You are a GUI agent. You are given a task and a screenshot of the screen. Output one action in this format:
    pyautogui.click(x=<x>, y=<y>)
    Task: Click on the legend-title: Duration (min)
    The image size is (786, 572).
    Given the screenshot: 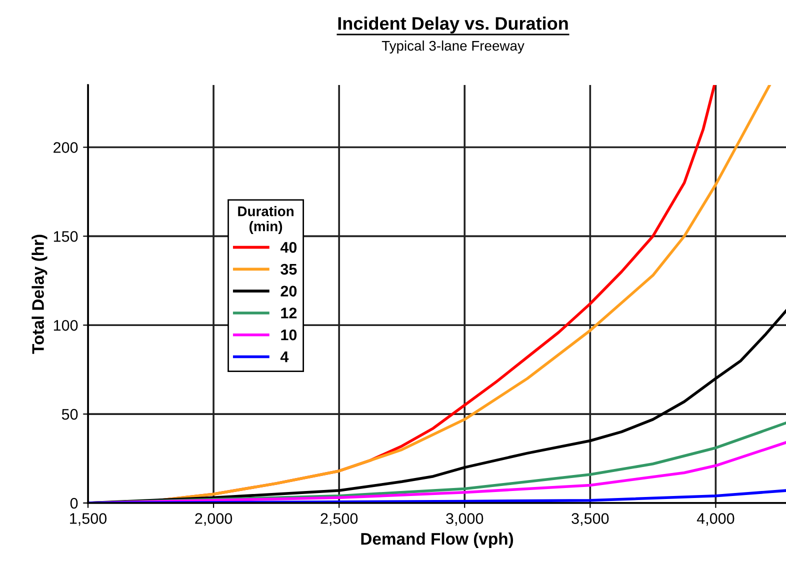 What is the action you would take?
    pyautogui.click(x=266, y=220)
    